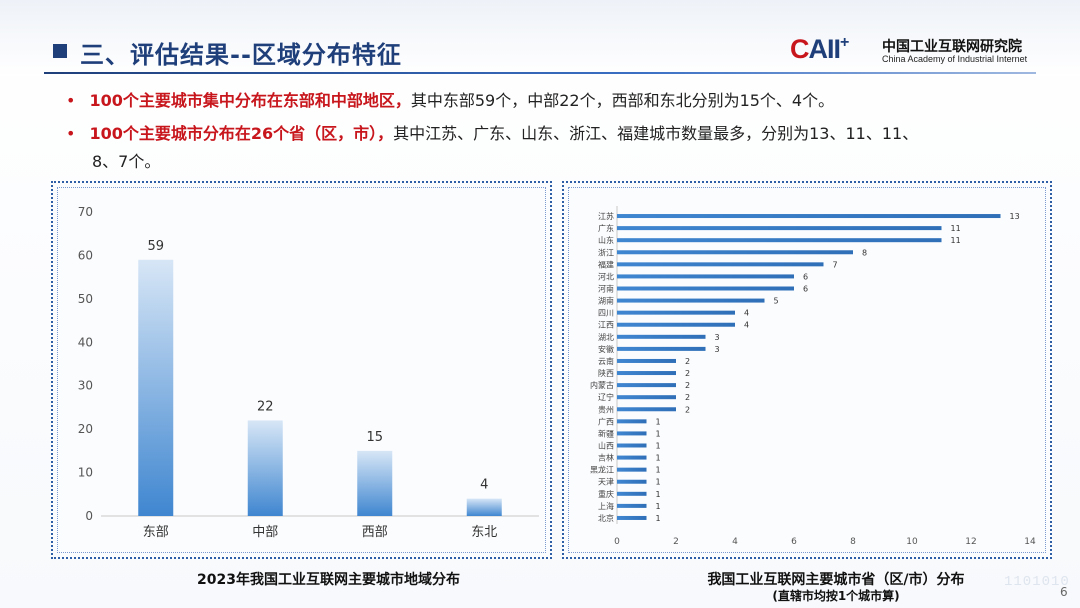 This screenshot has height=608, width=1080. What do you see at coordinates (617, 542) in the screenshot?
I see `x-tick-label: 0` at bounding box center [617, 542].